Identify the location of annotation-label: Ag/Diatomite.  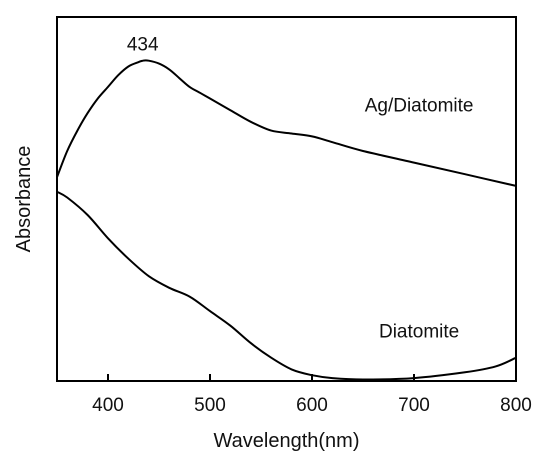
(419, 106).